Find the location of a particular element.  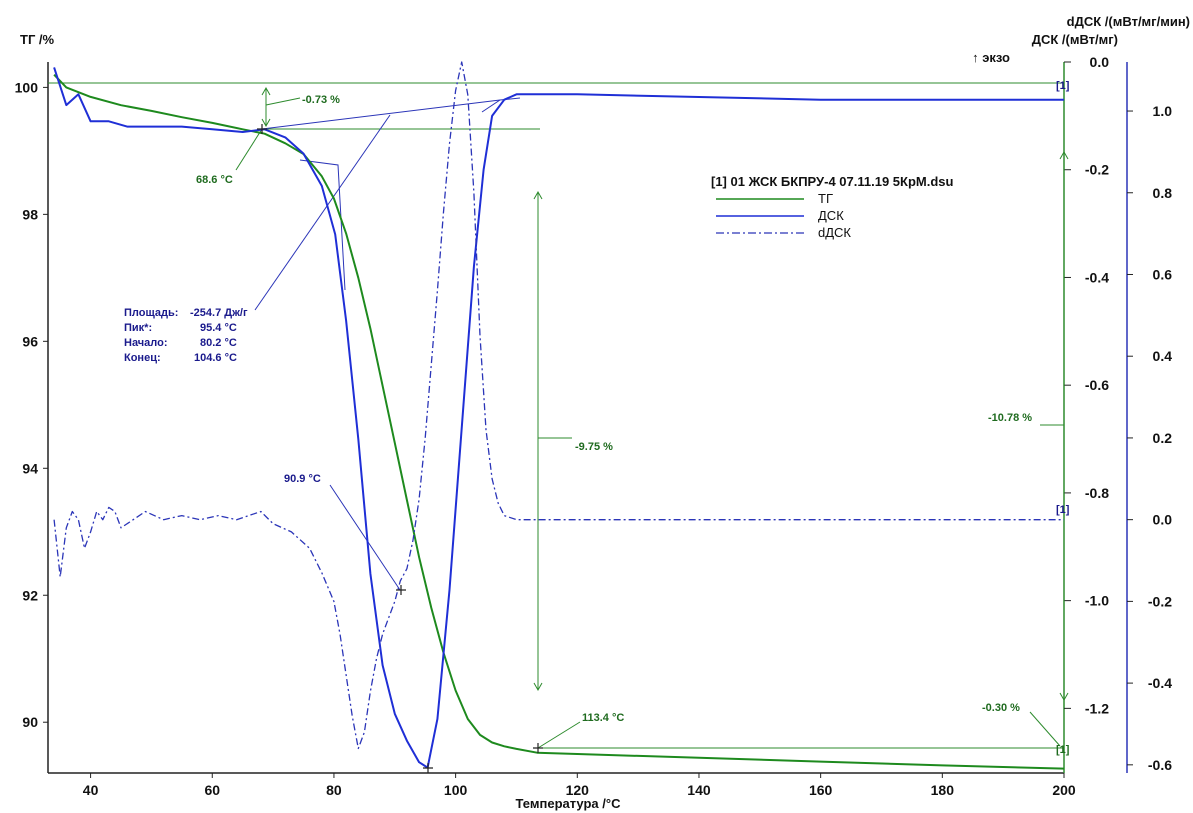

peak-info-key: Пик*: is located at coordinates (138, 328).